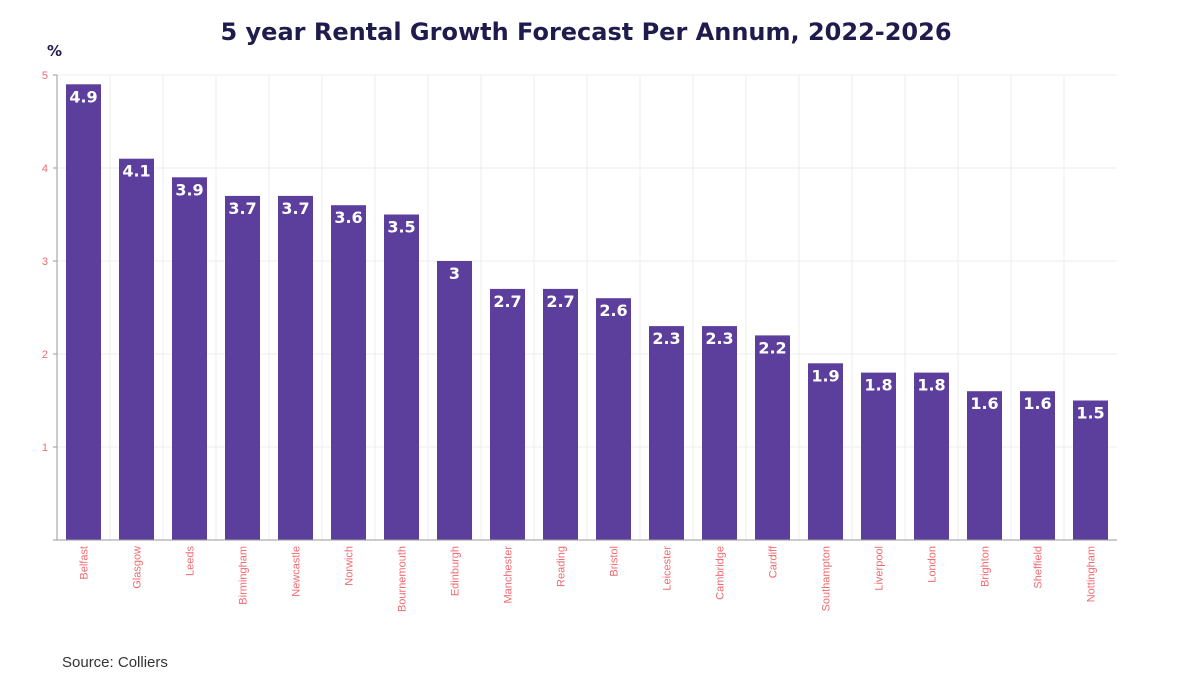 This screenshot has height=694, width=1200. I want to click on y-tick-label: 4, so click(45, 169).